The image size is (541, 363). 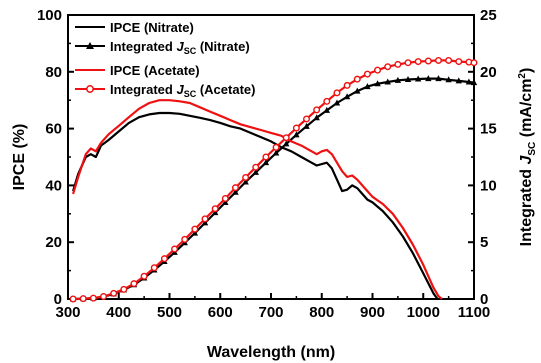 What do you see at coordinates (522, 76) in the screenshot?
I see `y2-title-sup: 2` at bounding box center [522, 76].